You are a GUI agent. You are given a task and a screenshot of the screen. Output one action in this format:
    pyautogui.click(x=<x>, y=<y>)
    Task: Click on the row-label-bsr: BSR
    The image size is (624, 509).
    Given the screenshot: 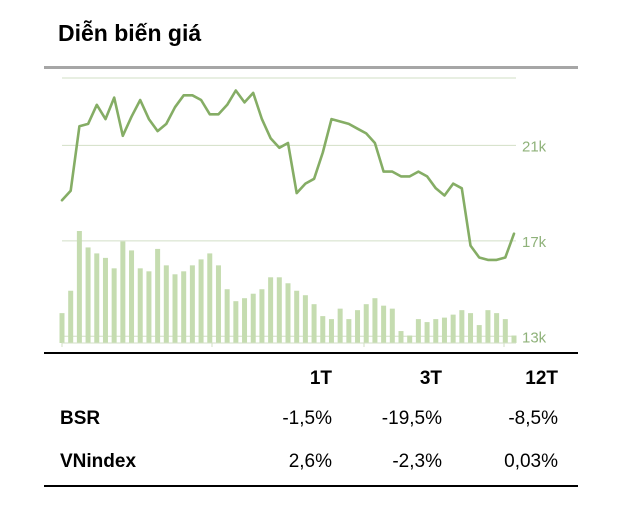 What is the action you would take?
    pyautogui.click(x=80, y=418)
    